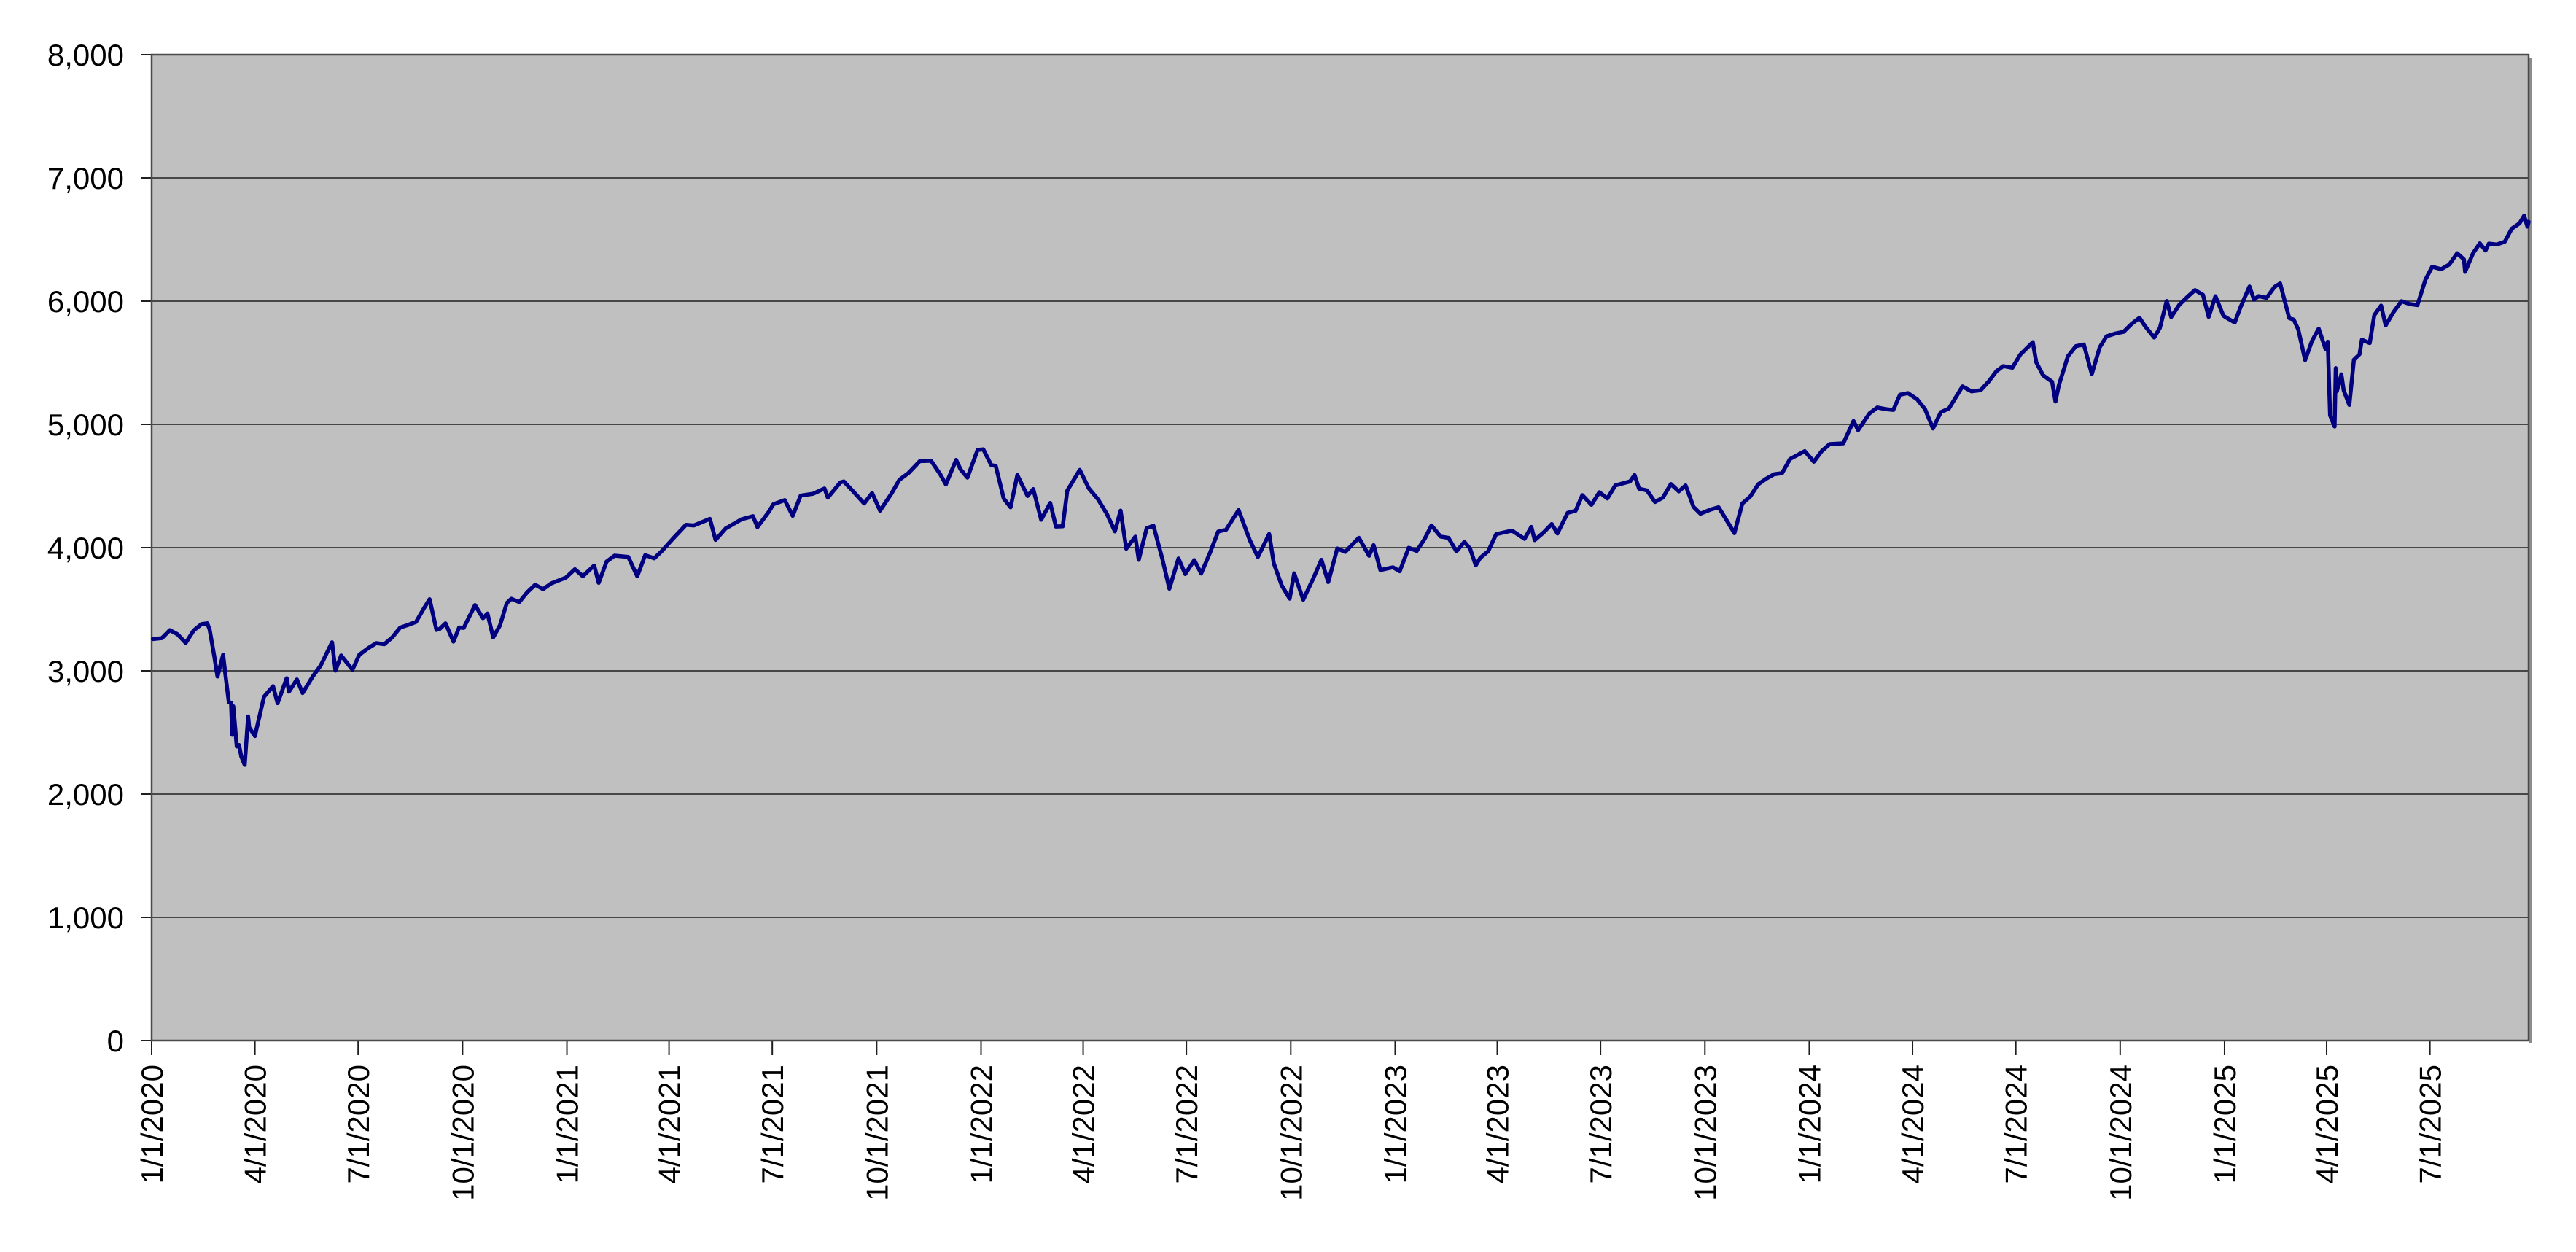 The height and width of the screenshot is (1252, 2576). I want to click on y-axis-tick-label: 1,000, so click(85, 918).